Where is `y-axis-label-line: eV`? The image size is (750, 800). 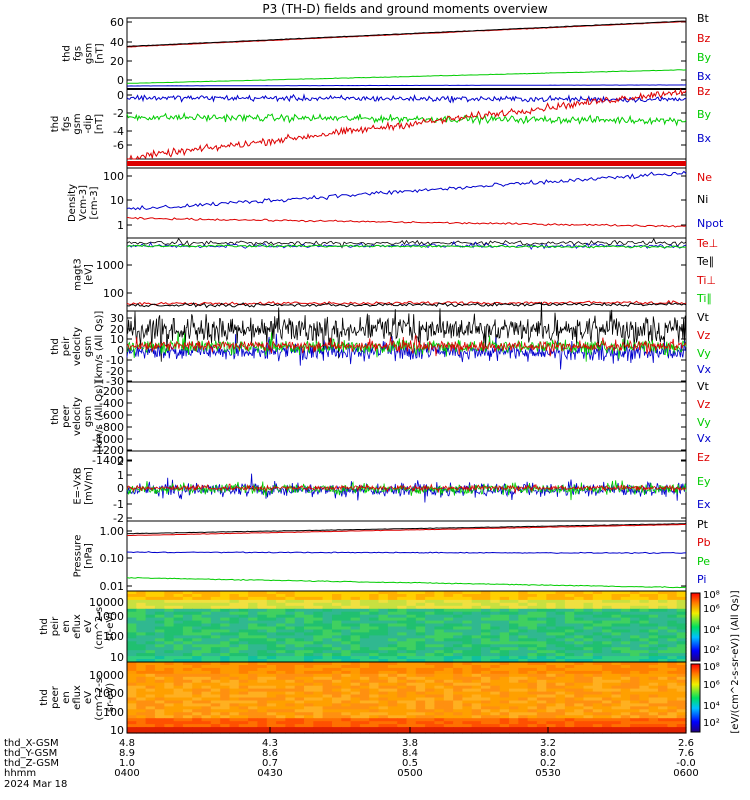 y-axis-label-line: eV is located at coordinates (88, 626).